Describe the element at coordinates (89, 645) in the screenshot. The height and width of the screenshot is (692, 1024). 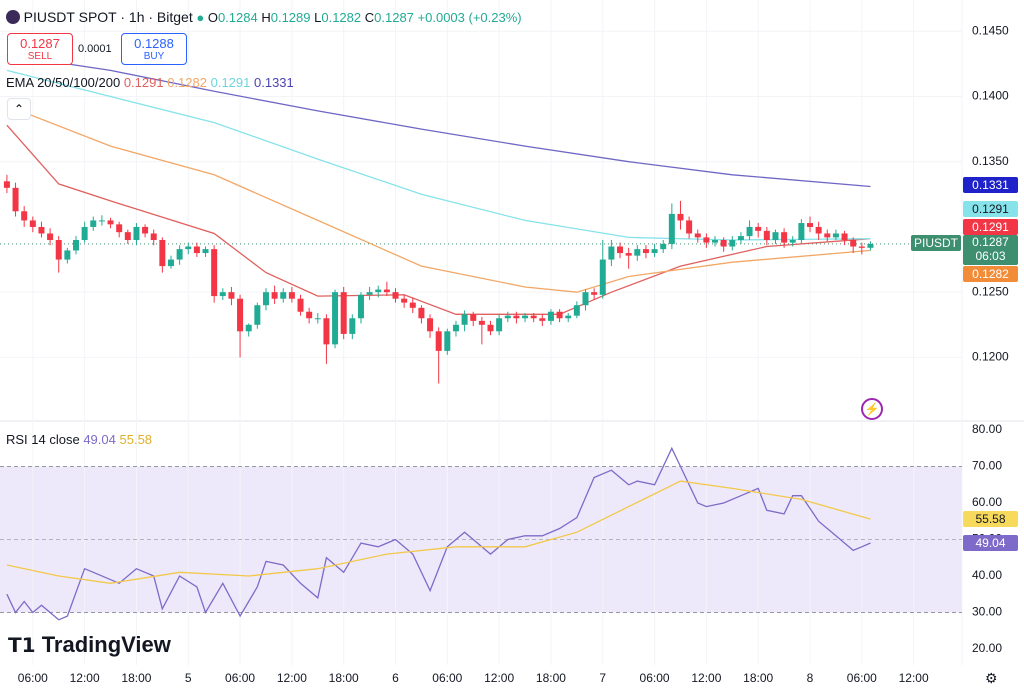
I see `brand-logo: 𝗧𝟭 TradingView` at that location.